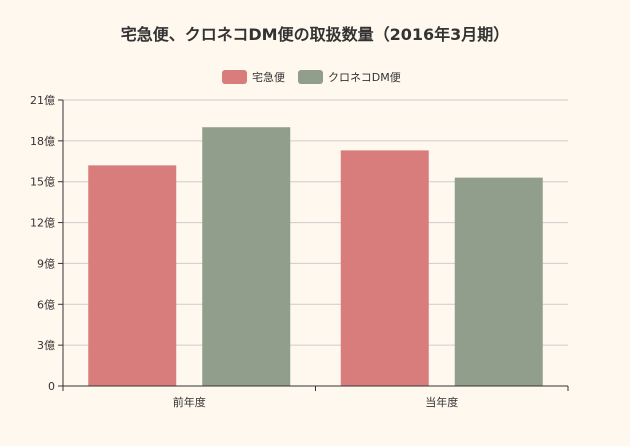 The image size is (630, 446). Describe the element at coordinates (316, 402) in the screenshot. I see `x-axis-category-labels: 前年度 当年度` at that location.